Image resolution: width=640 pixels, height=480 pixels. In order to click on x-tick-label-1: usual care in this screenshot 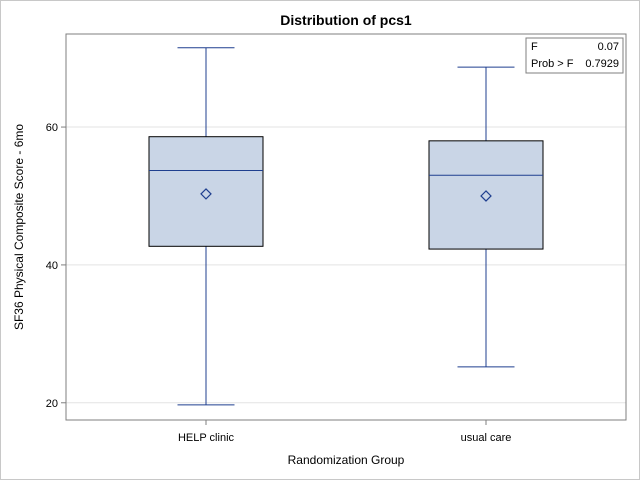, I will do `click(486, 438)`.